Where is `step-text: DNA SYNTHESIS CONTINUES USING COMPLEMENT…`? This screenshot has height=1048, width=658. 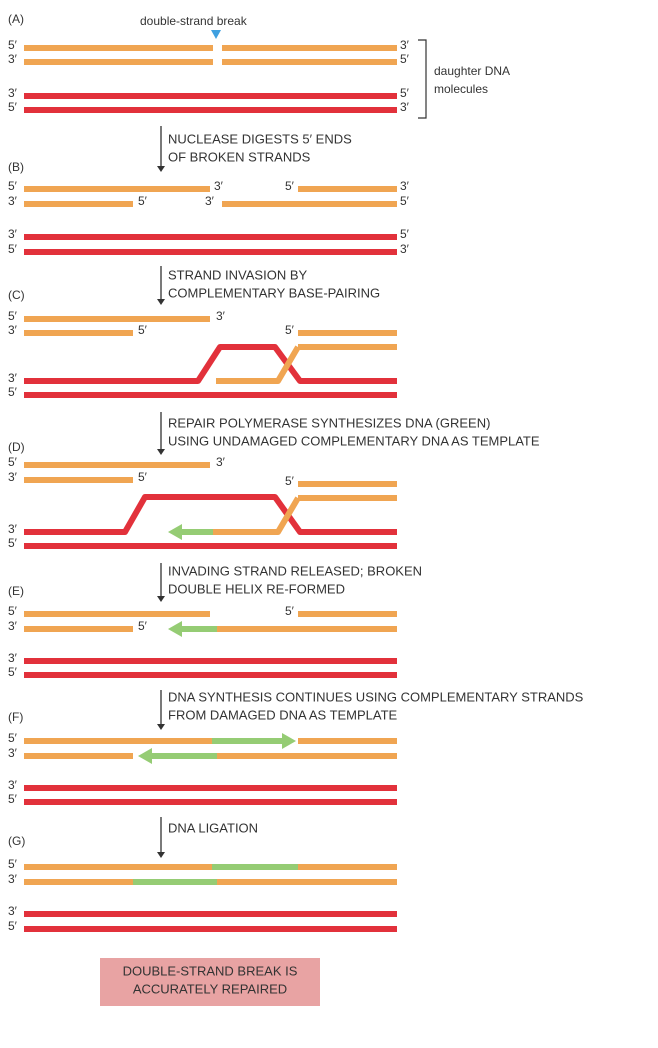
step-text: DNA SYNTHESIS CONTINUES USING COMPLEMENT… is located at coordinates (376, 696).